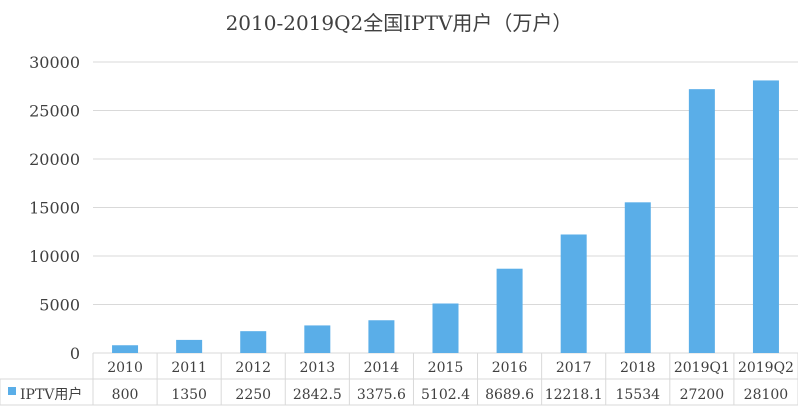 The image size is (798, 408). I want to click on bar-2014, so click(381, 336).